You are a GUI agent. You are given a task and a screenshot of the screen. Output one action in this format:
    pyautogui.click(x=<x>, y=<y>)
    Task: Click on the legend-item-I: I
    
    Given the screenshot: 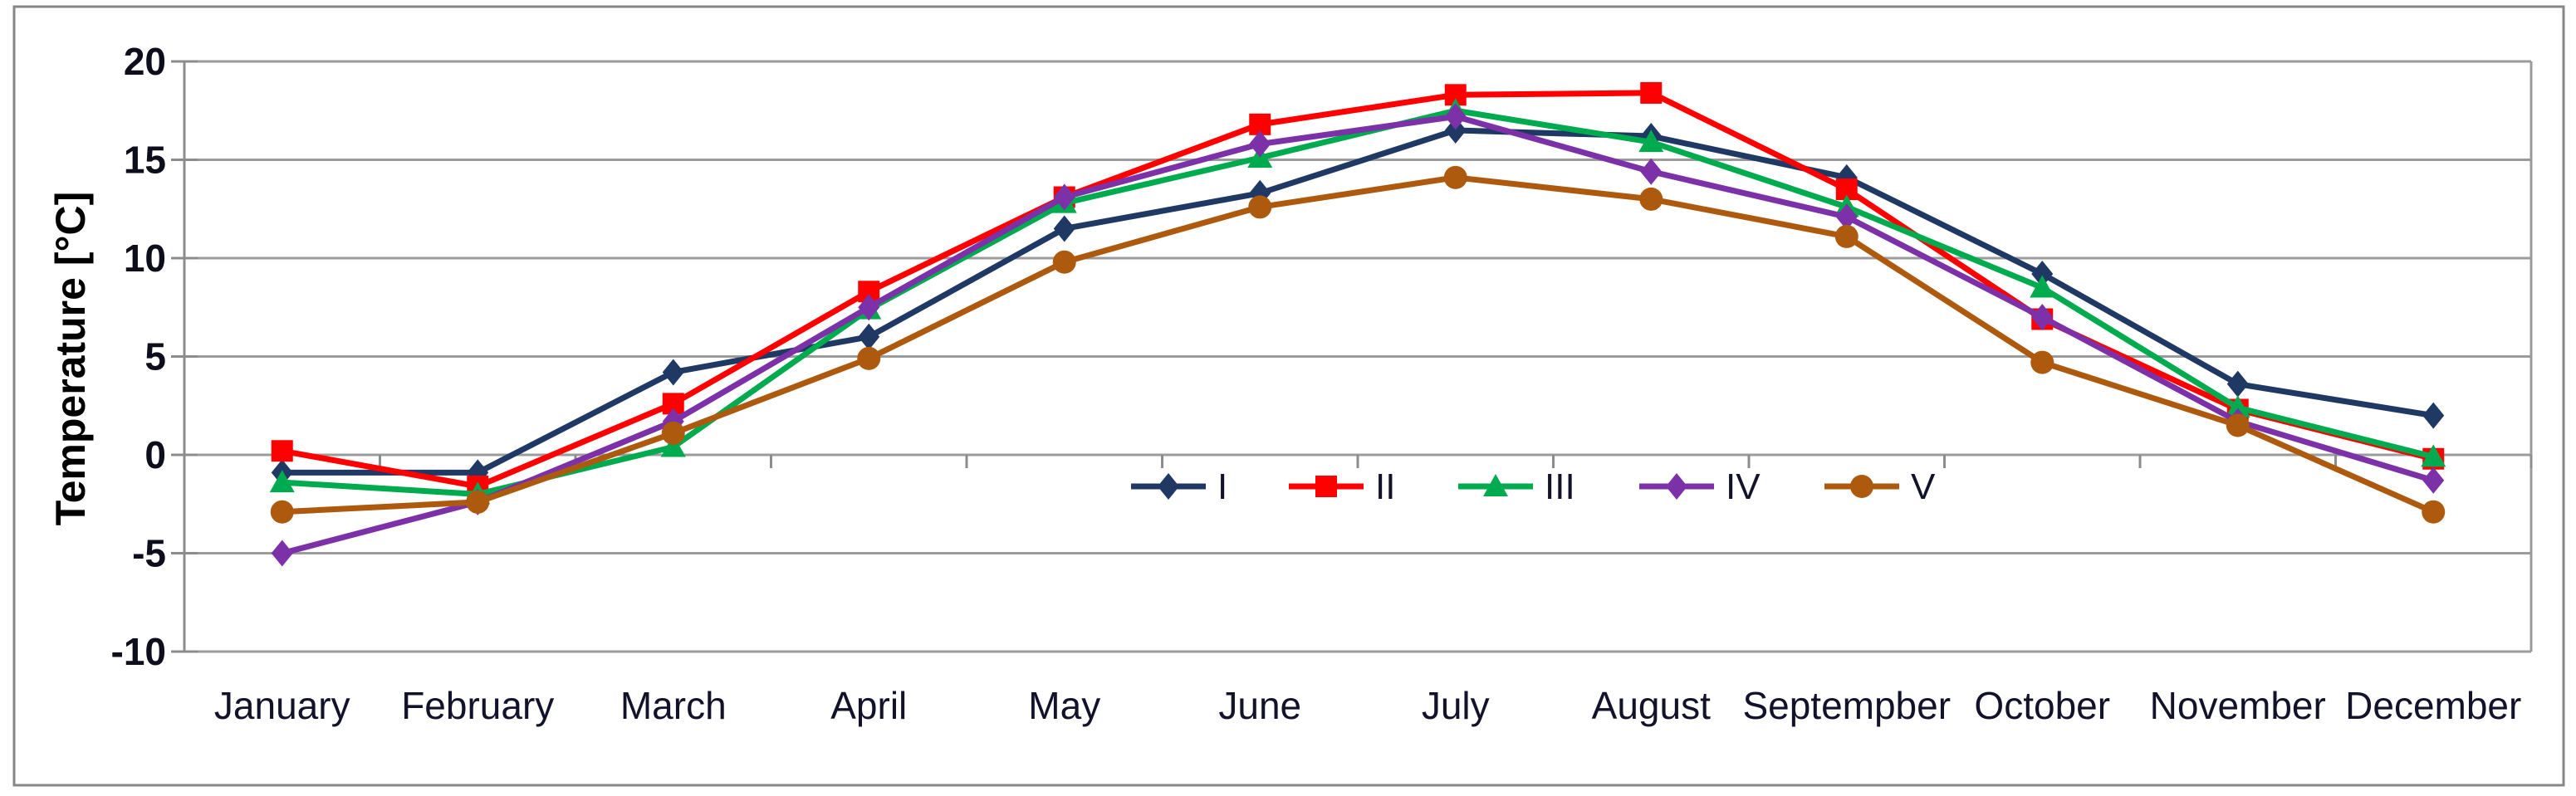 What is the action you would take?
    pyautogui.click(x=1179, y=486)
    